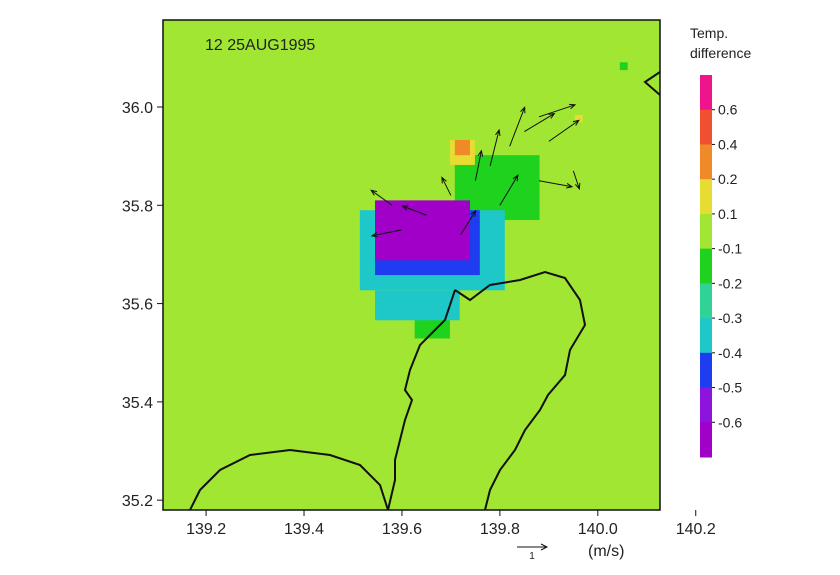  I want to click on colorbar-label: 0.2, so click(728, 179).